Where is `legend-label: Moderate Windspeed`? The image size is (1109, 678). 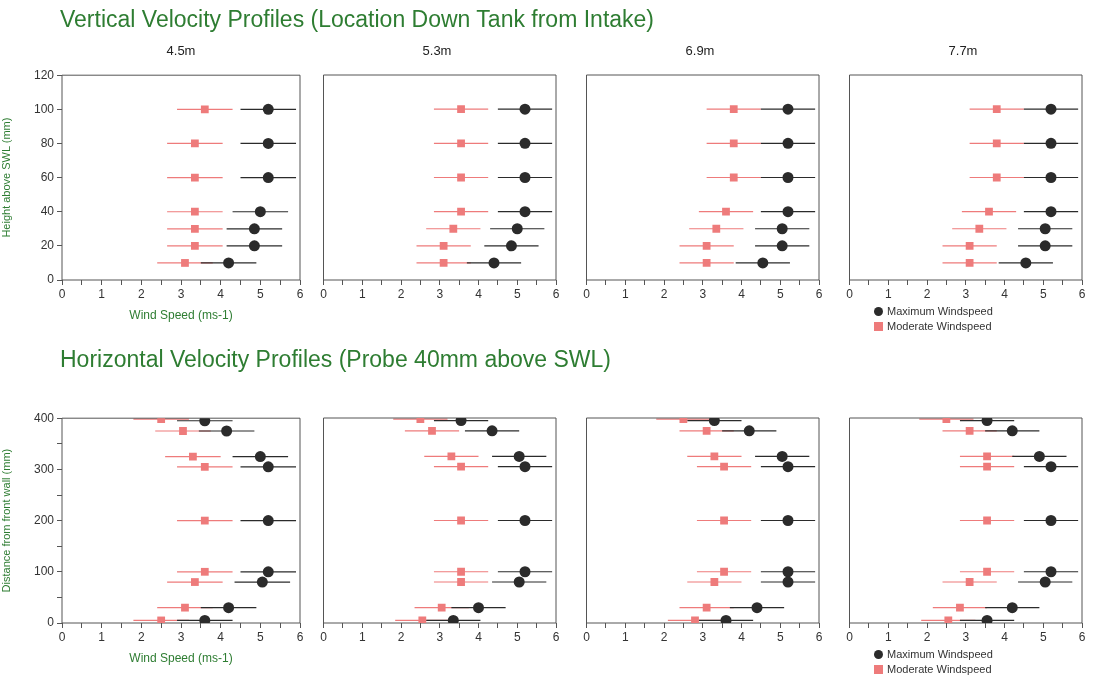 legend-label: Moderate Windspeed is located at coordinates (939, 326).